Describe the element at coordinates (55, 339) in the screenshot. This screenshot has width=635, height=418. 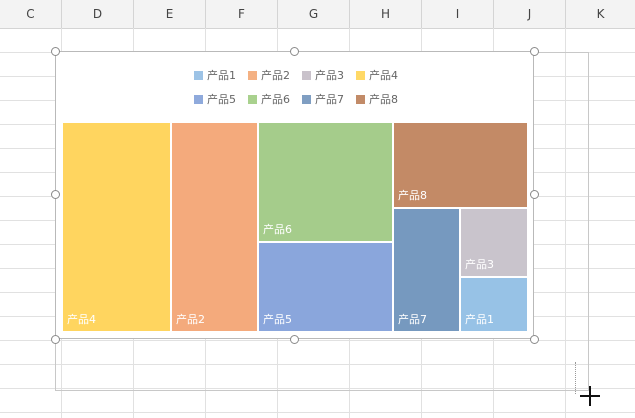
I see `resize-handle-bottom-left` at that location.